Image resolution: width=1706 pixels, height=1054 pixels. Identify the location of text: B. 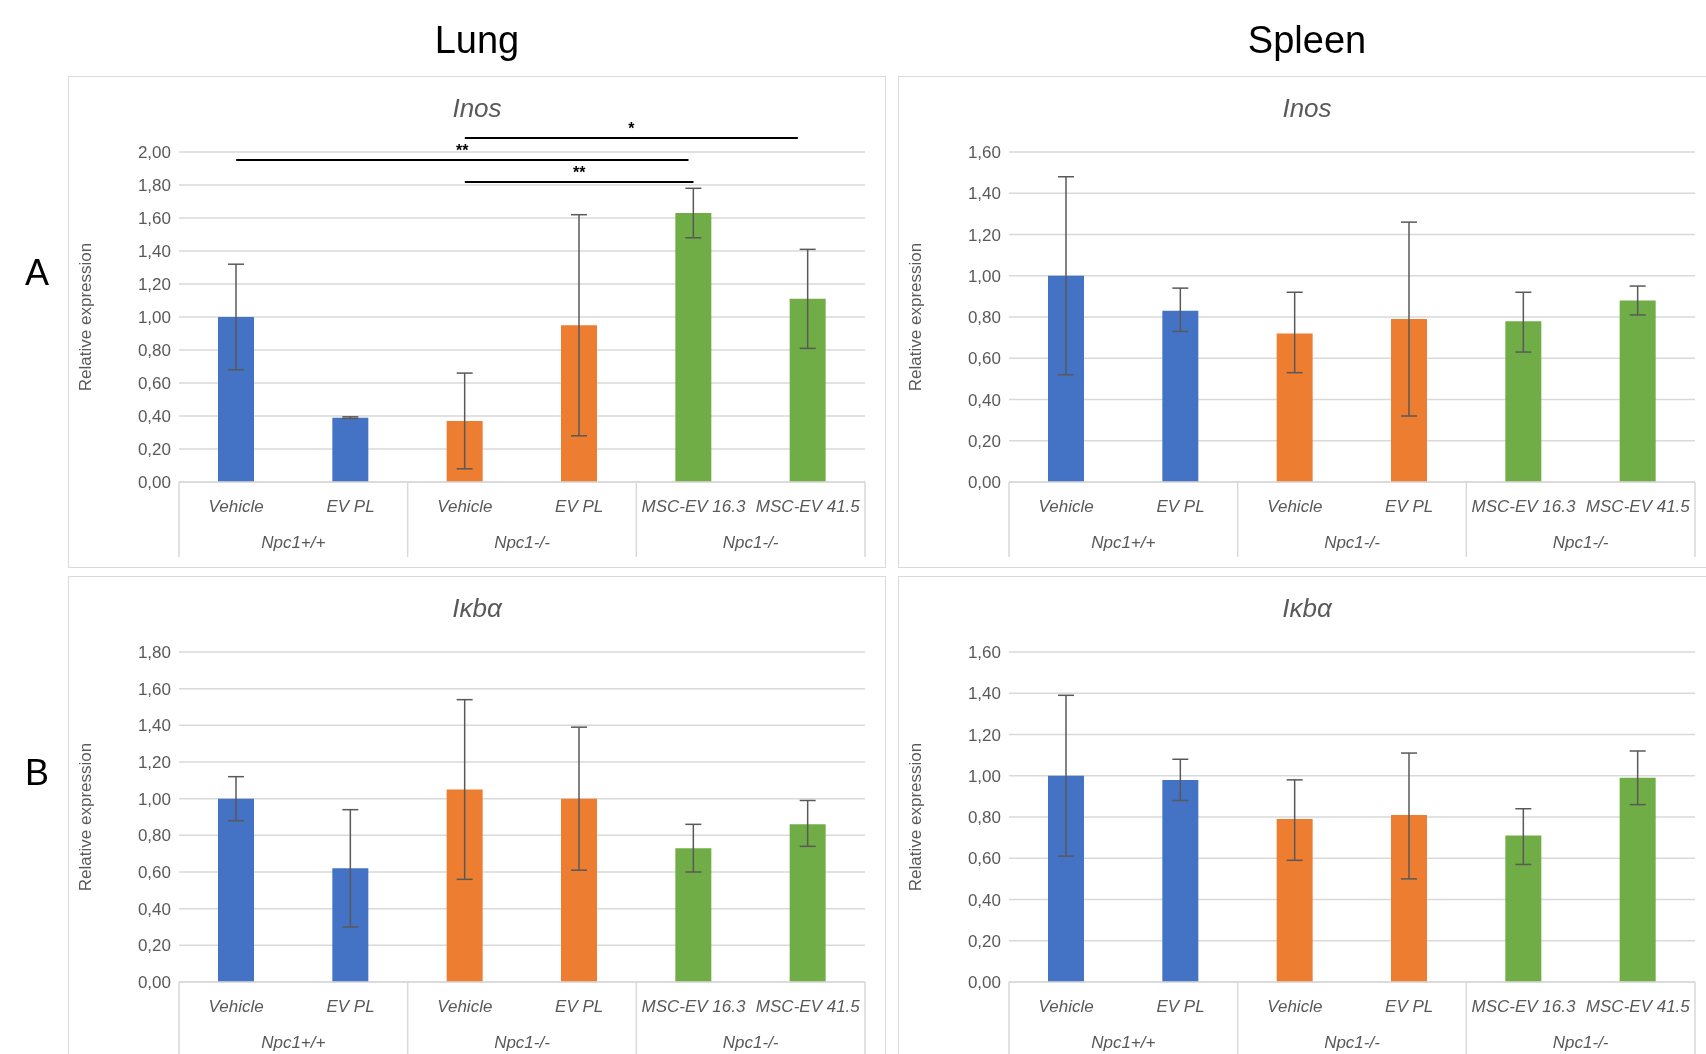
(37, 773).